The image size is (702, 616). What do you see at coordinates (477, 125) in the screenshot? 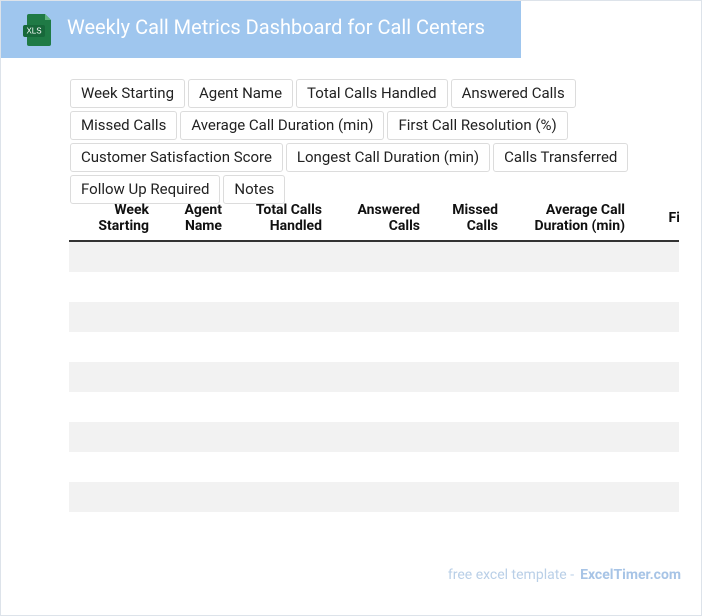
I see `field-tag: First Call Resolution (%)` at bounding box center [477, 125].